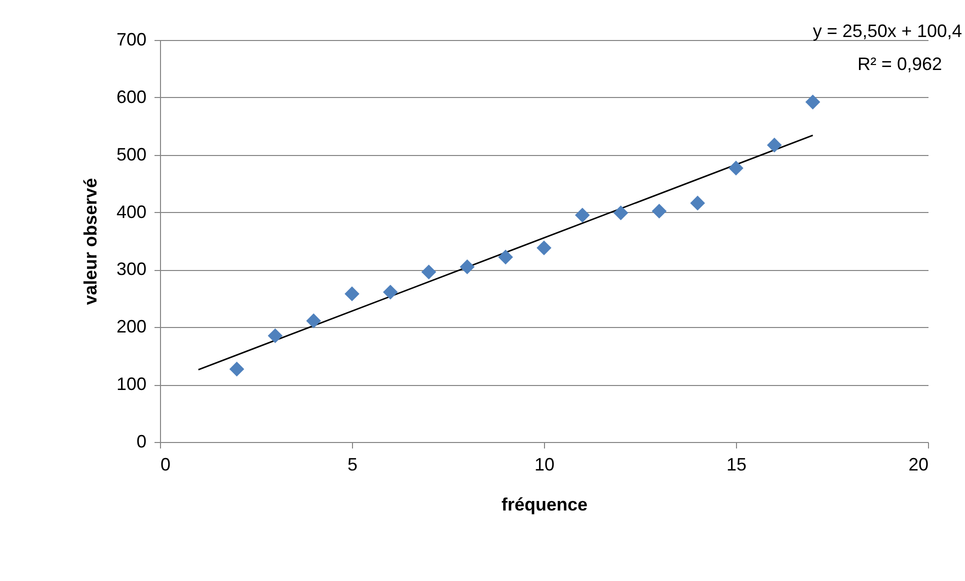 This screenshot has width=965, height=581. What do you see at coordinates (131, 40) in the screenshot?
I see `y-tick-label: 700` at bounding box center [131, 40].